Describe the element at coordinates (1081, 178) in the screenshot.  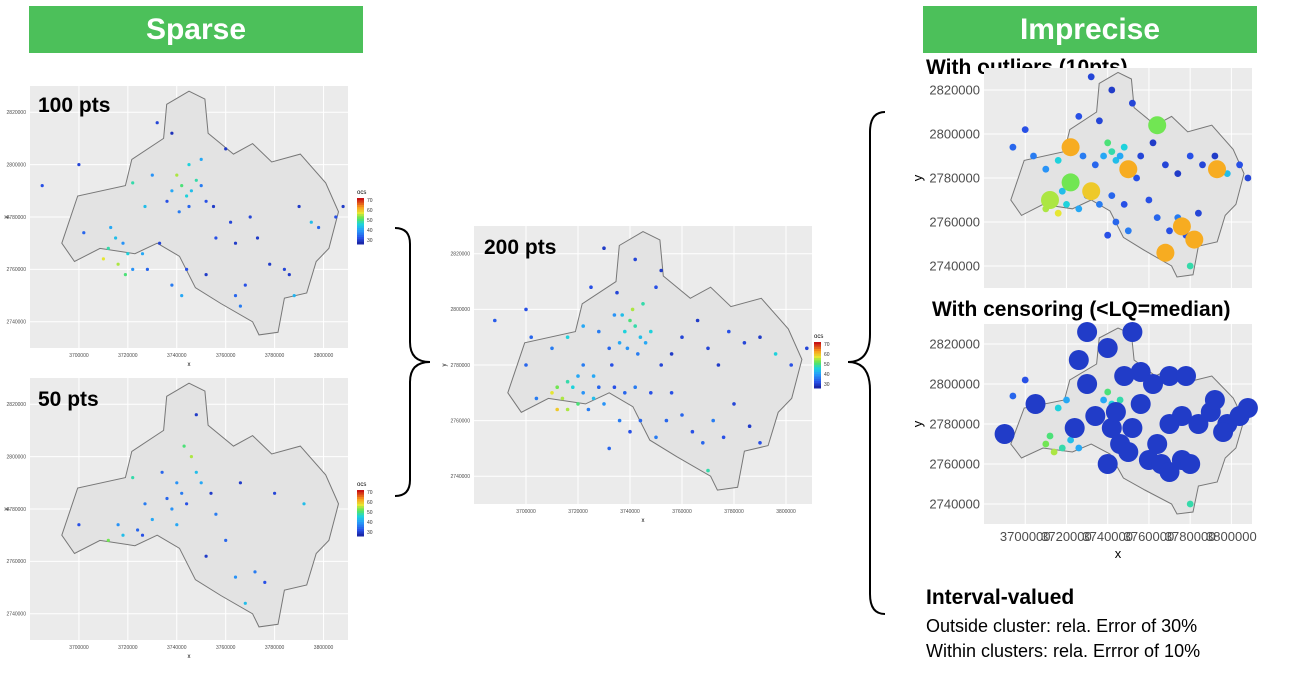
I see `scatter-plot-with-outliers: 2740000 2760000 2780000 2800000 2820000 y` at that location.